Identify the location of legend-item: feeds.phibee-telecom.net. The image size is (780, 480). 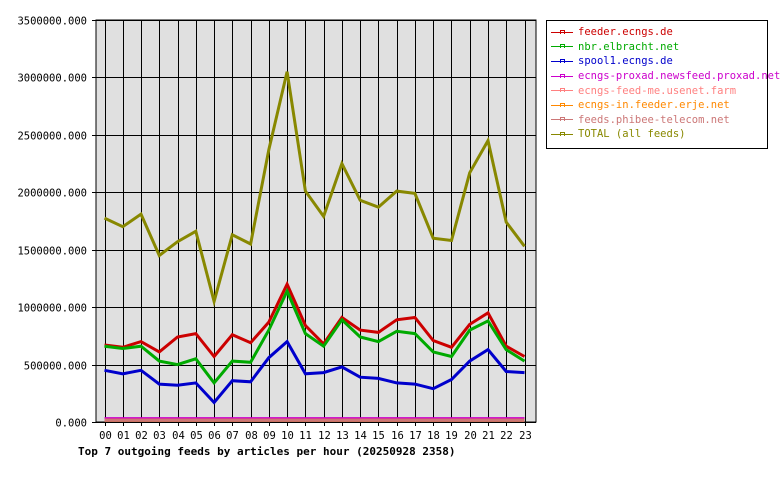
(659, 120).